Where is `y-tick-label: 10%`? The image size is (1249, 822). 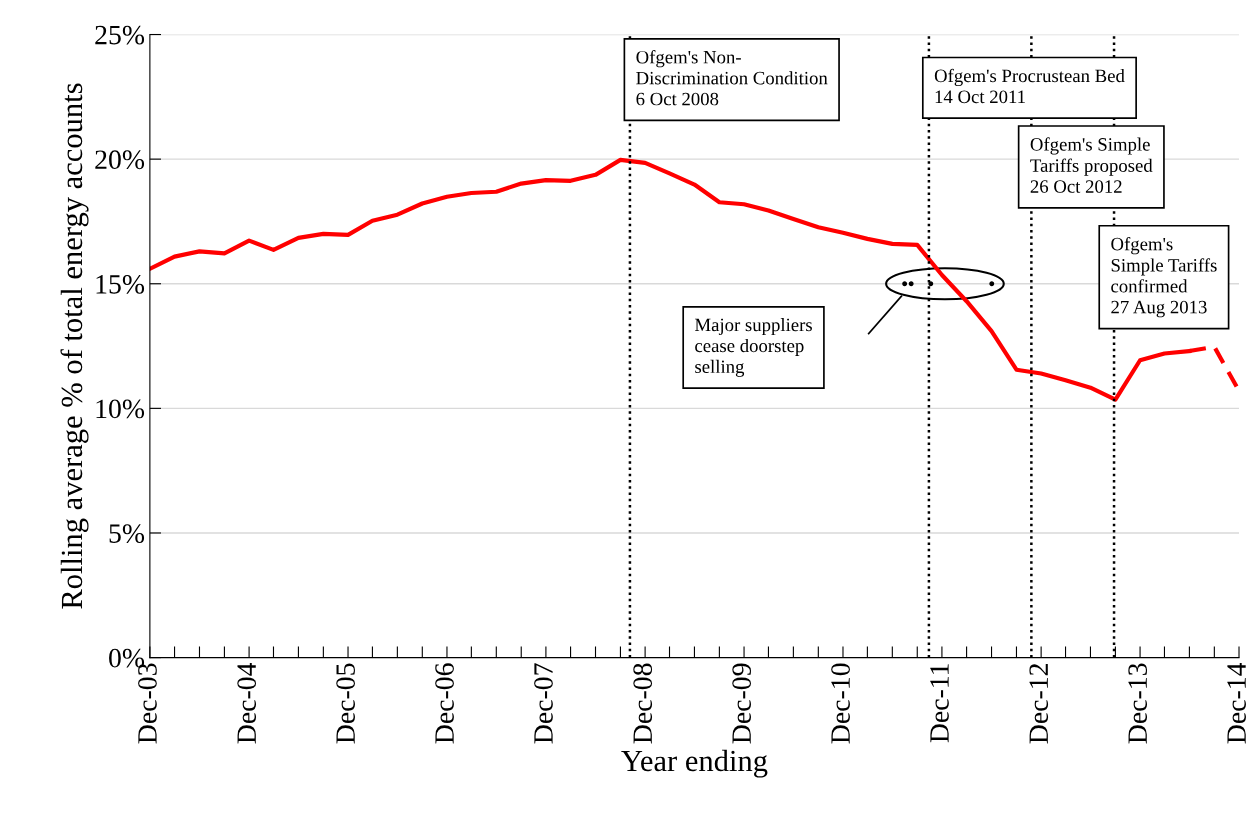 y-tick-label: 10% is located at coordinates (120, 409).